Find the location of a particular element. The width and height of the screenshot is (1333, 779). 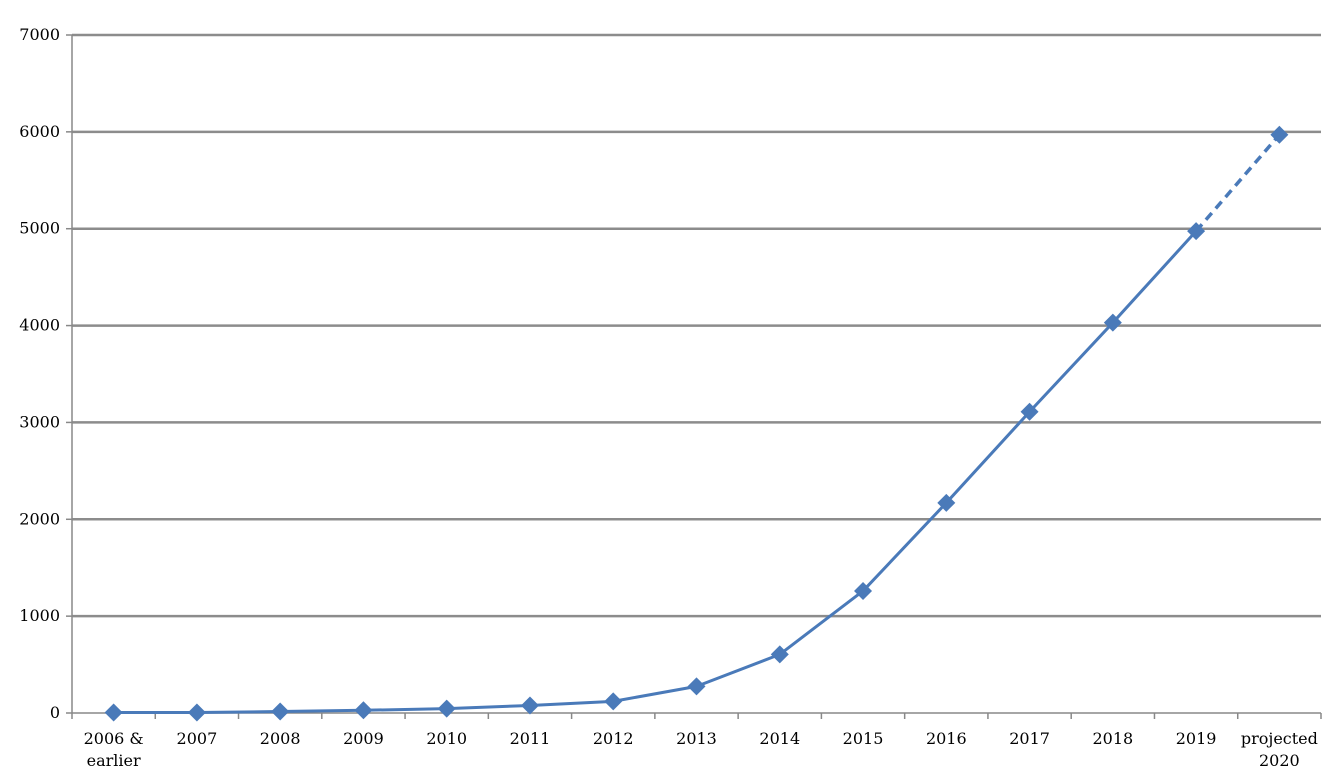

x-tick-label: 2009 is located at coordinates (363, 738).